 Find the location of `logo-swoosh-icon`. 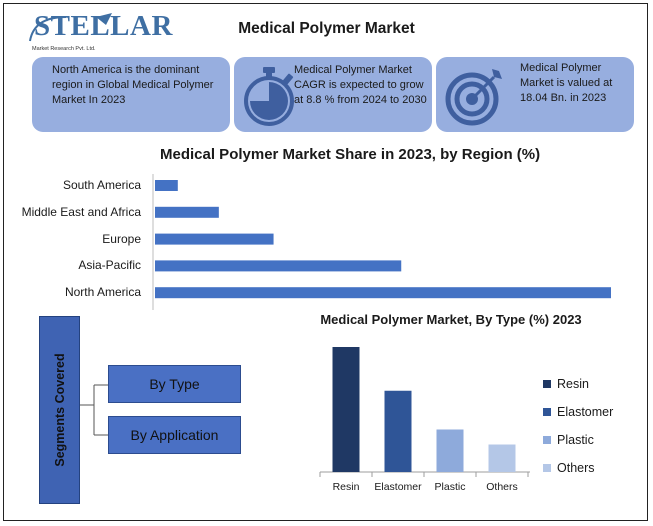

logo-swoosh-icon is located at coordinates (70, 27).